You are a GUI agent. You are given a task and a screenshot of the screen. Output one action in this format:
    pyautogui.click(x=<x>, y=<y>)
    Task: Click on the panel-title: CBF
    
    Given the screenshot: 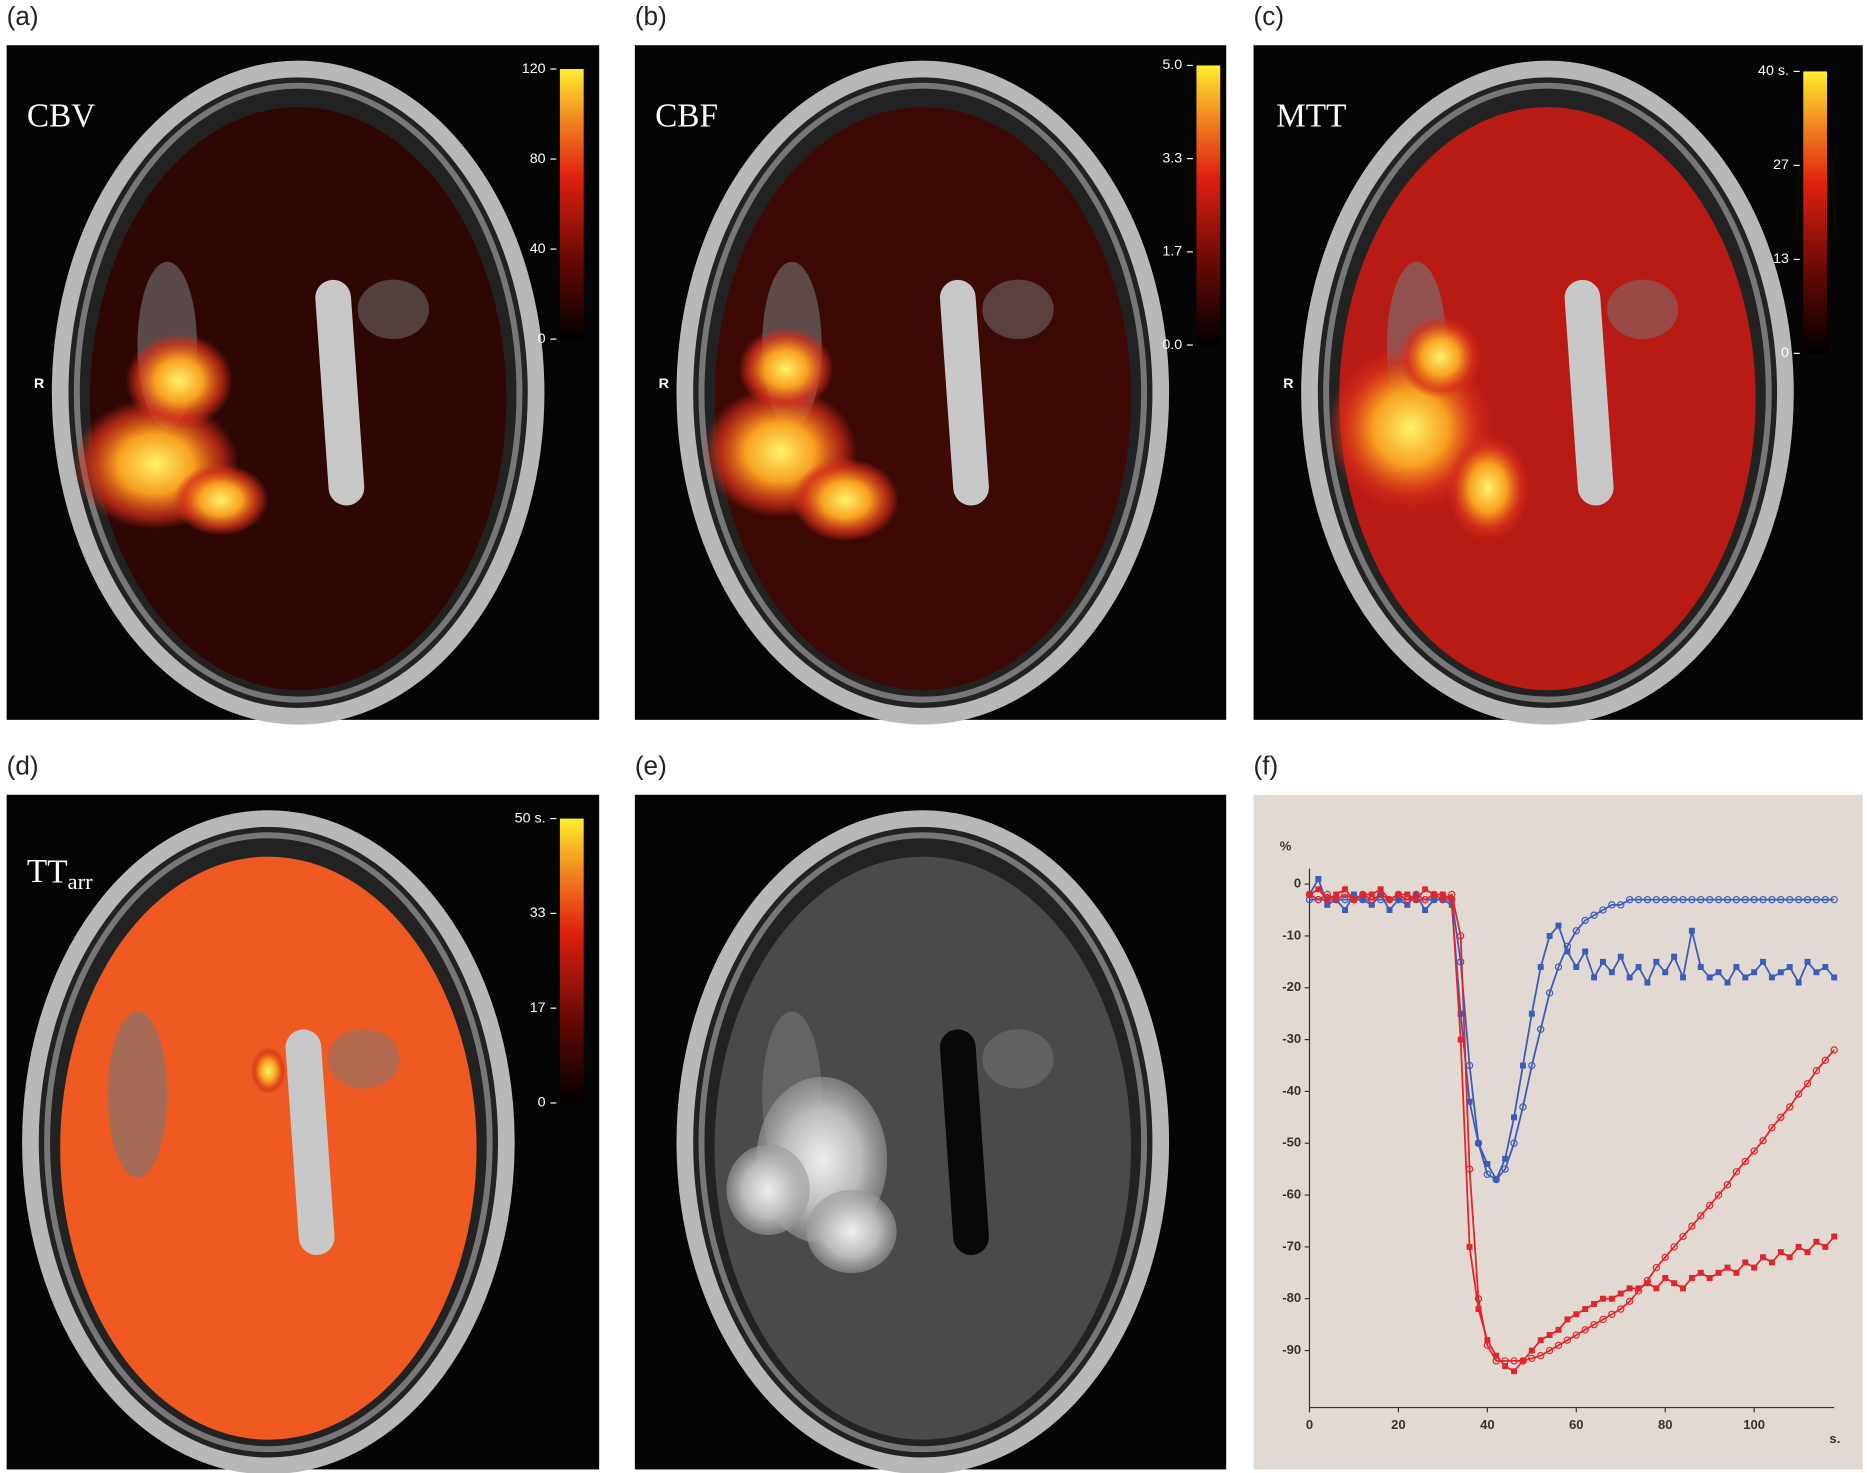 What is the action you would take?
    pyautogui.click(x=686, y=116)
    